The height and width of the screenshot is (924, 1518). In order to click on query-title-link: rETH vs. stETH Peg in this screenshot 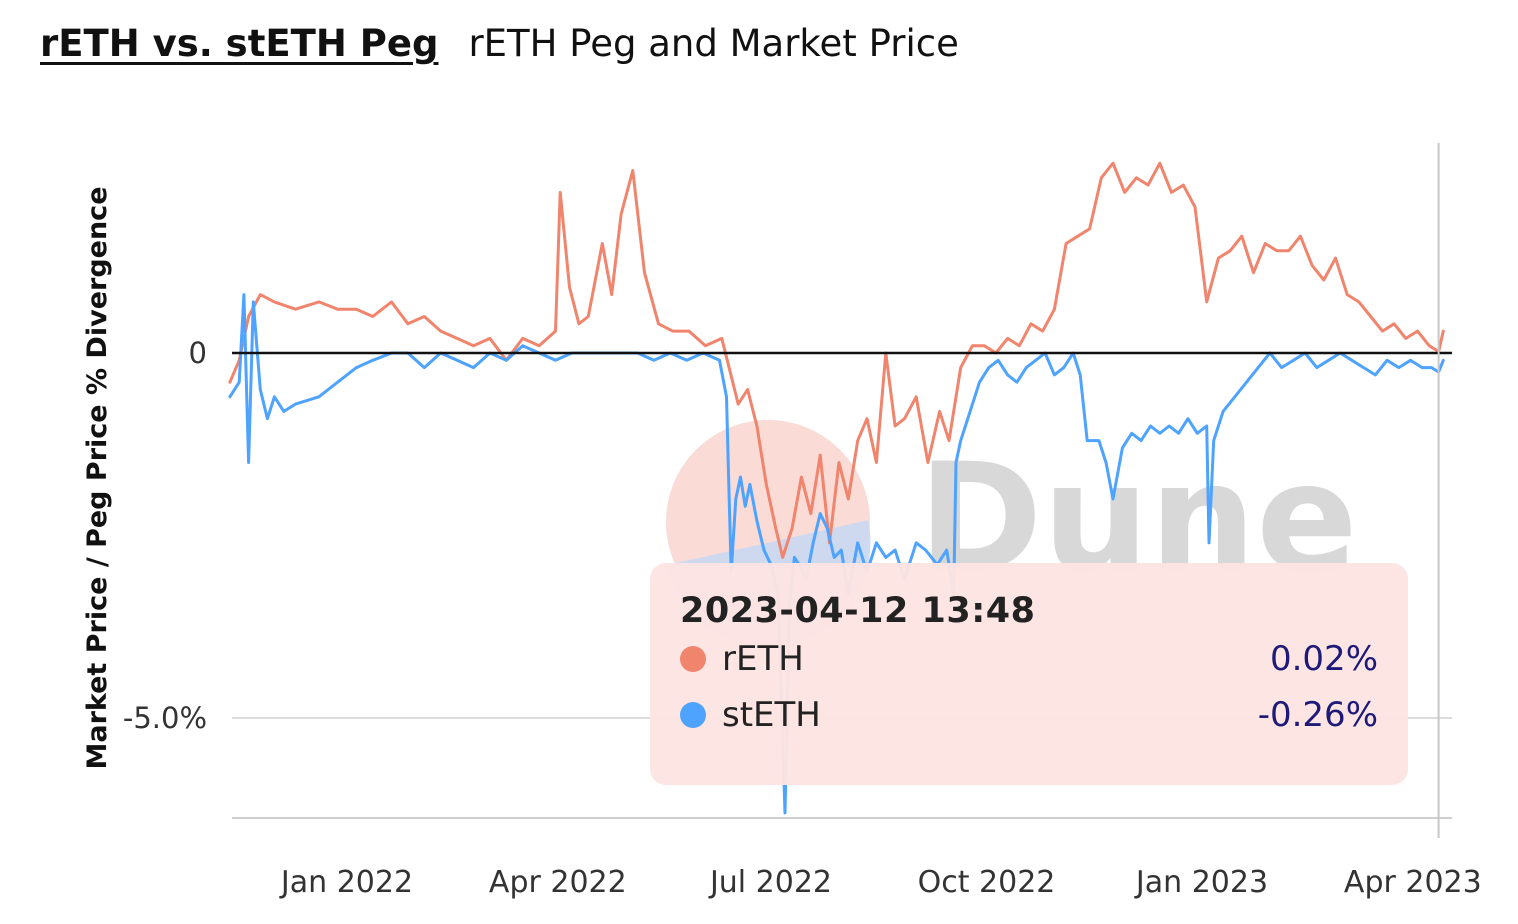, I will do `click(239, 43)`.